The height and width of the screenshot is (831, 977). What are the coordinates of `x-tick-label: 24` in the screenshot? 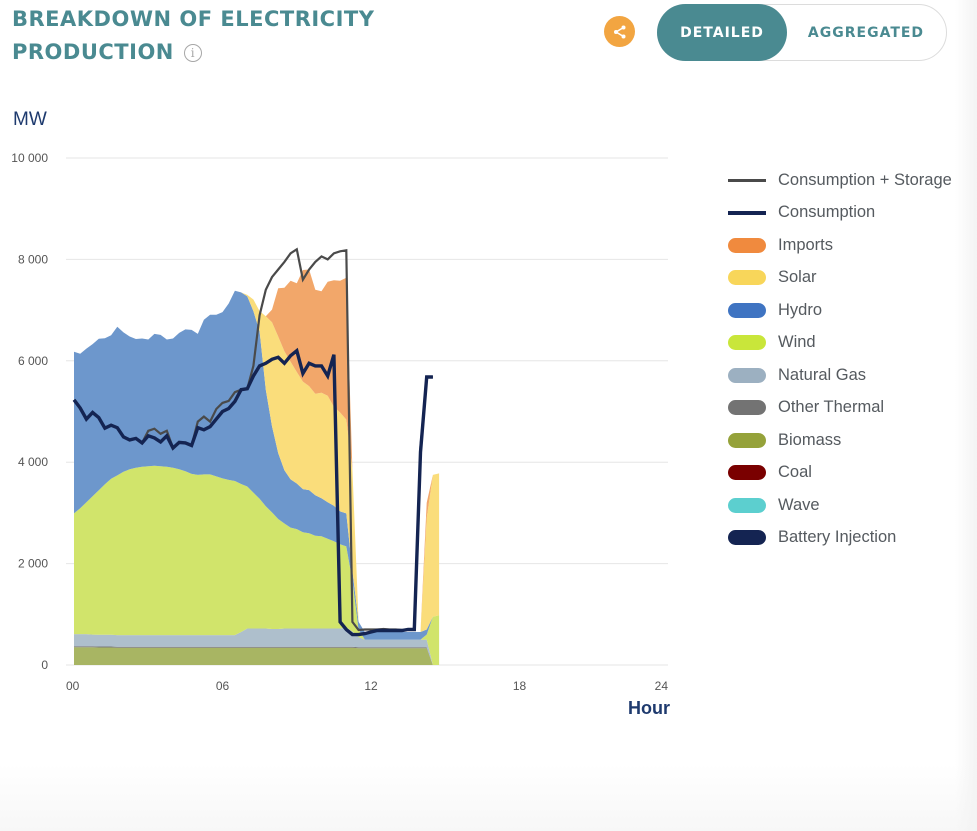 It's located at (662, 686).